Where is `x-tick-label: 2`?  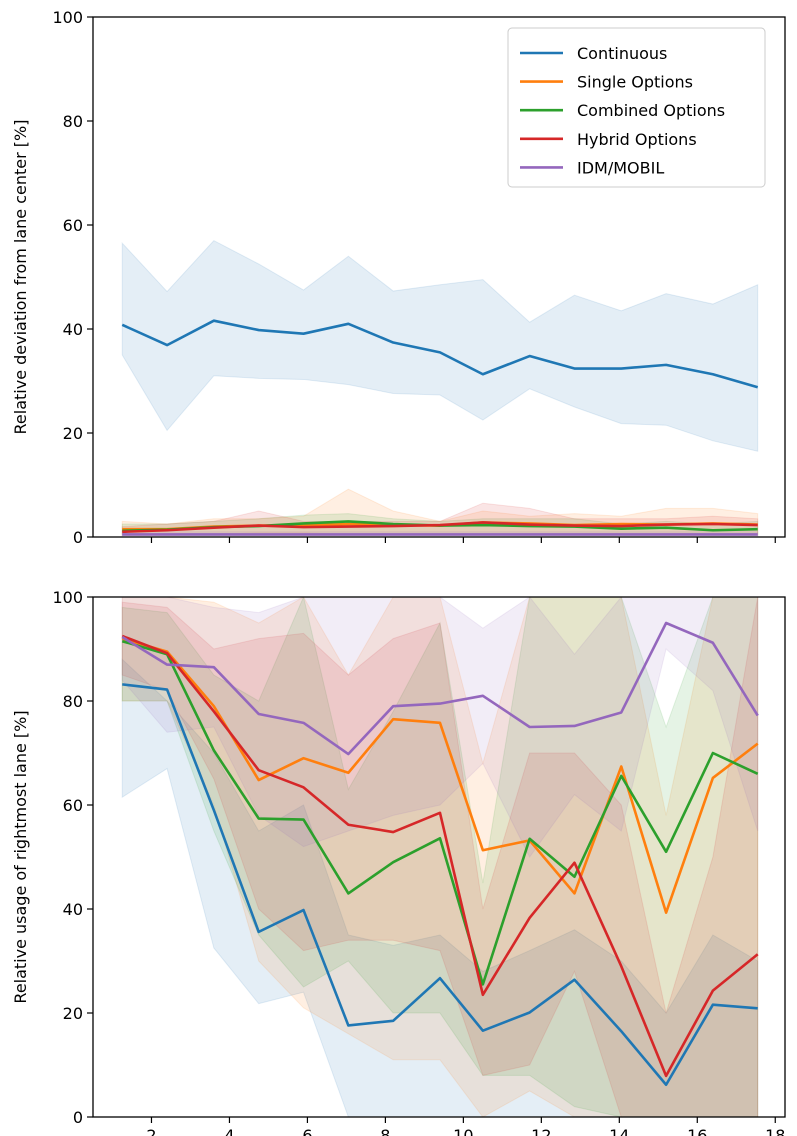
x-tick-label: 2 is located at coordinates (151, 1131).